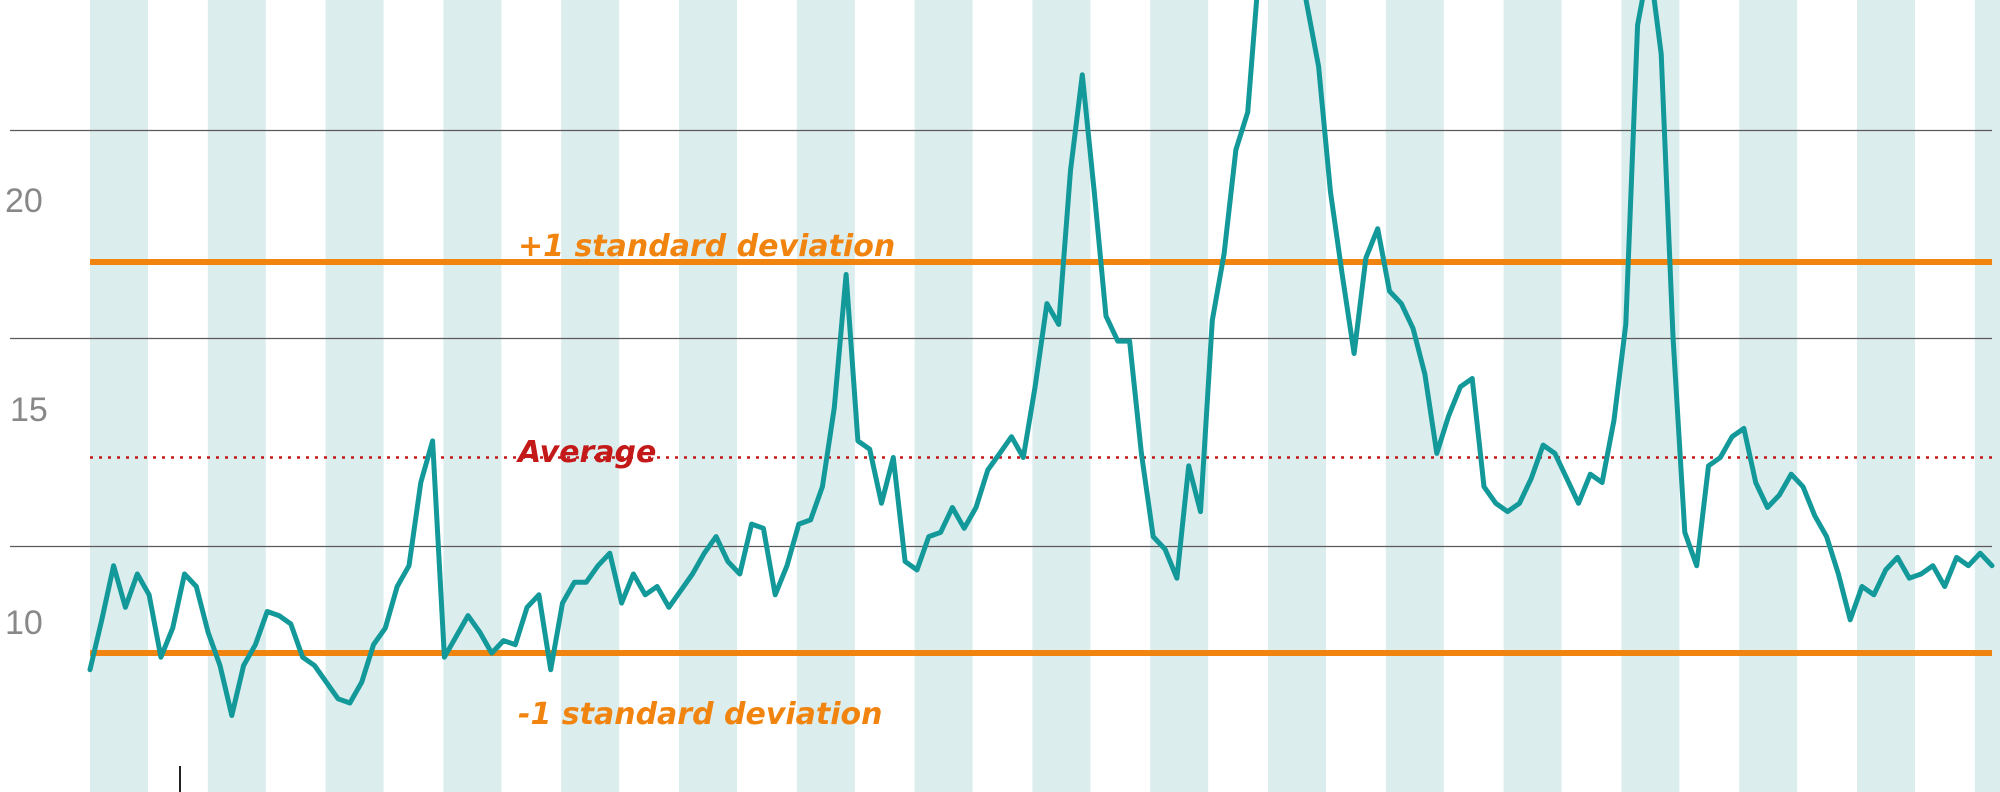  Describe the element at coordinates (29, 410) in the screenshot. I see `y-tick-label: 15` at that location.